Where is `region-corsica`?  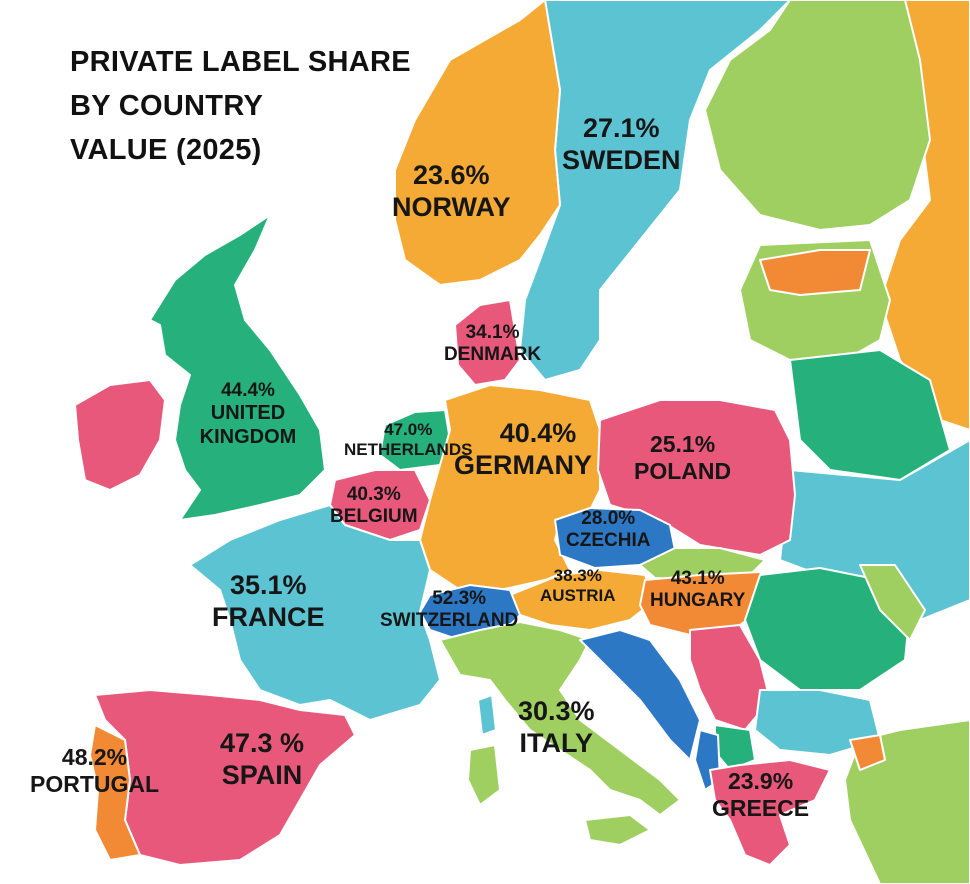 region-corsica is located at coordinates (487, 715).